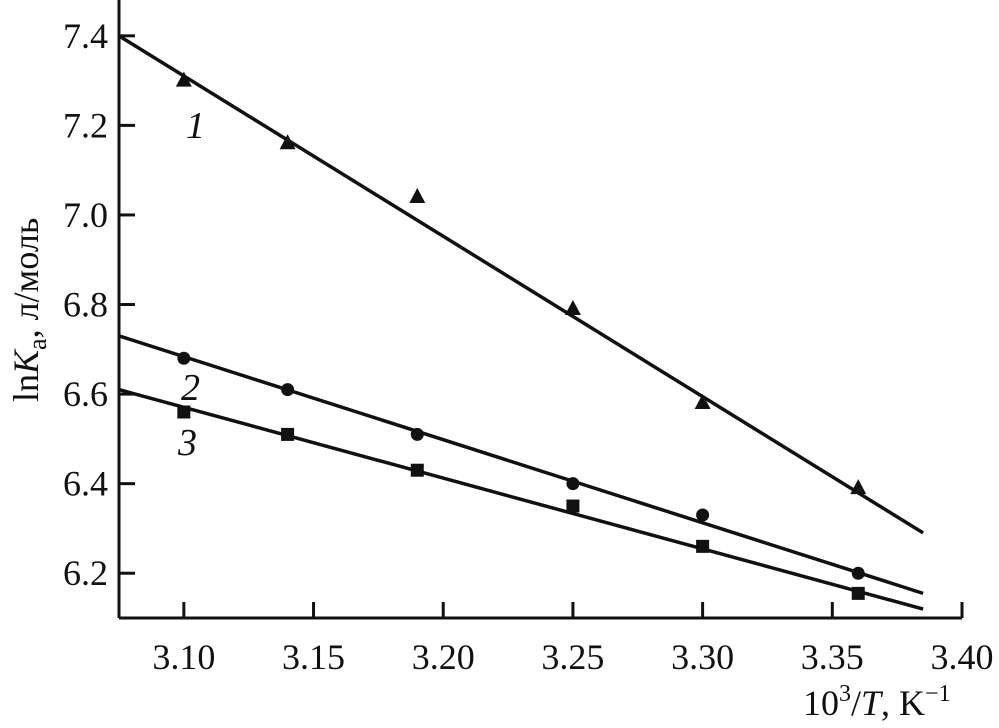  What do you see at coordinates (26, 361) in the screenshot?
I see `y-axis-title-k: K` at bounding box center [26, 361].